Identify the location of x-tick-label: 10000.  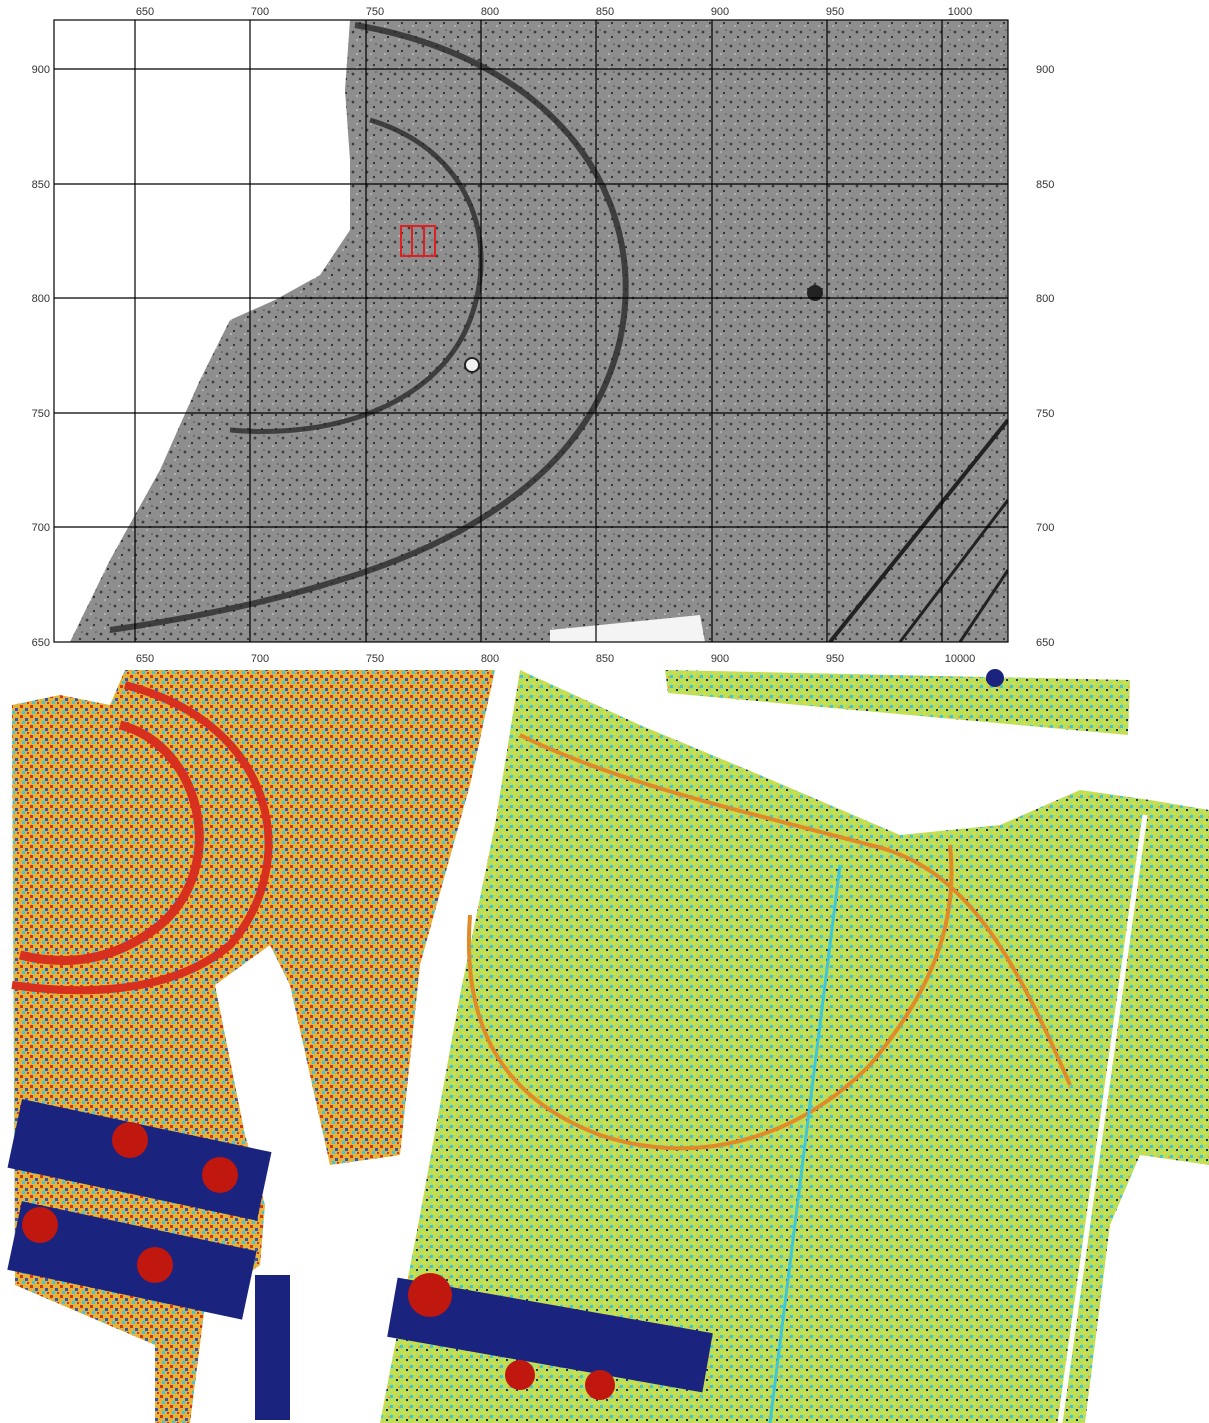
(960, 659).